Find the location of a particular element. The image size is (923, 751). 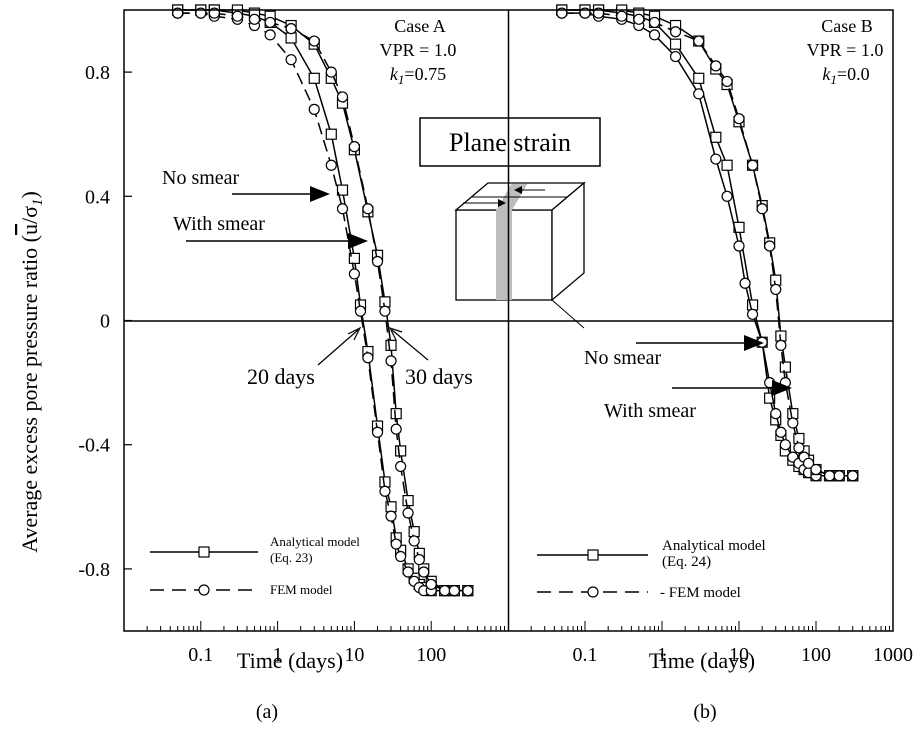

panel-b-case-vpr: VPR = 1.0 is located at coordinates (845, 50).